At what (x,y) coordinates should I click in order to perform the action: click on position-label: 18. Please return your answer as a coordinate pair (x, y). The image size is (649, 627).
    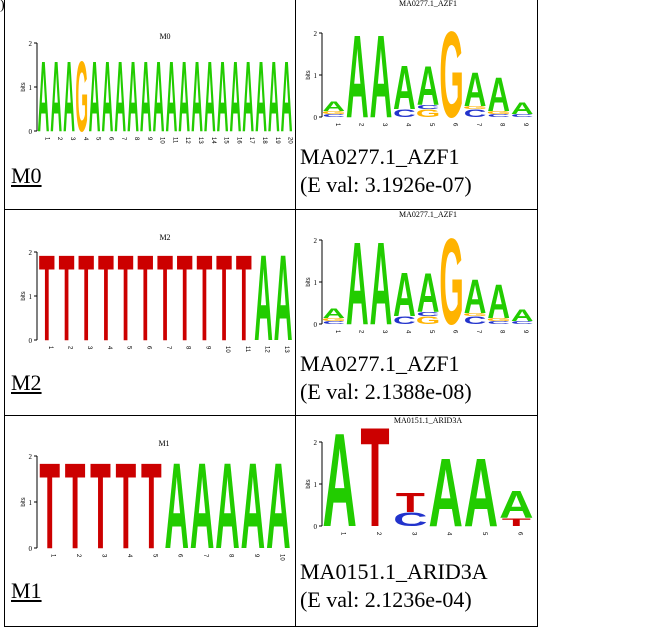
    Looking at the image, I should click on (264, 140).